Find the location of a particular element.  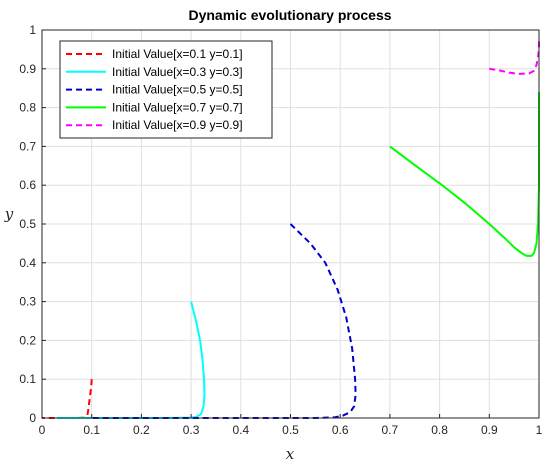

chart-title: Dynamic evolutionary process is located at coordinates (289, 15).